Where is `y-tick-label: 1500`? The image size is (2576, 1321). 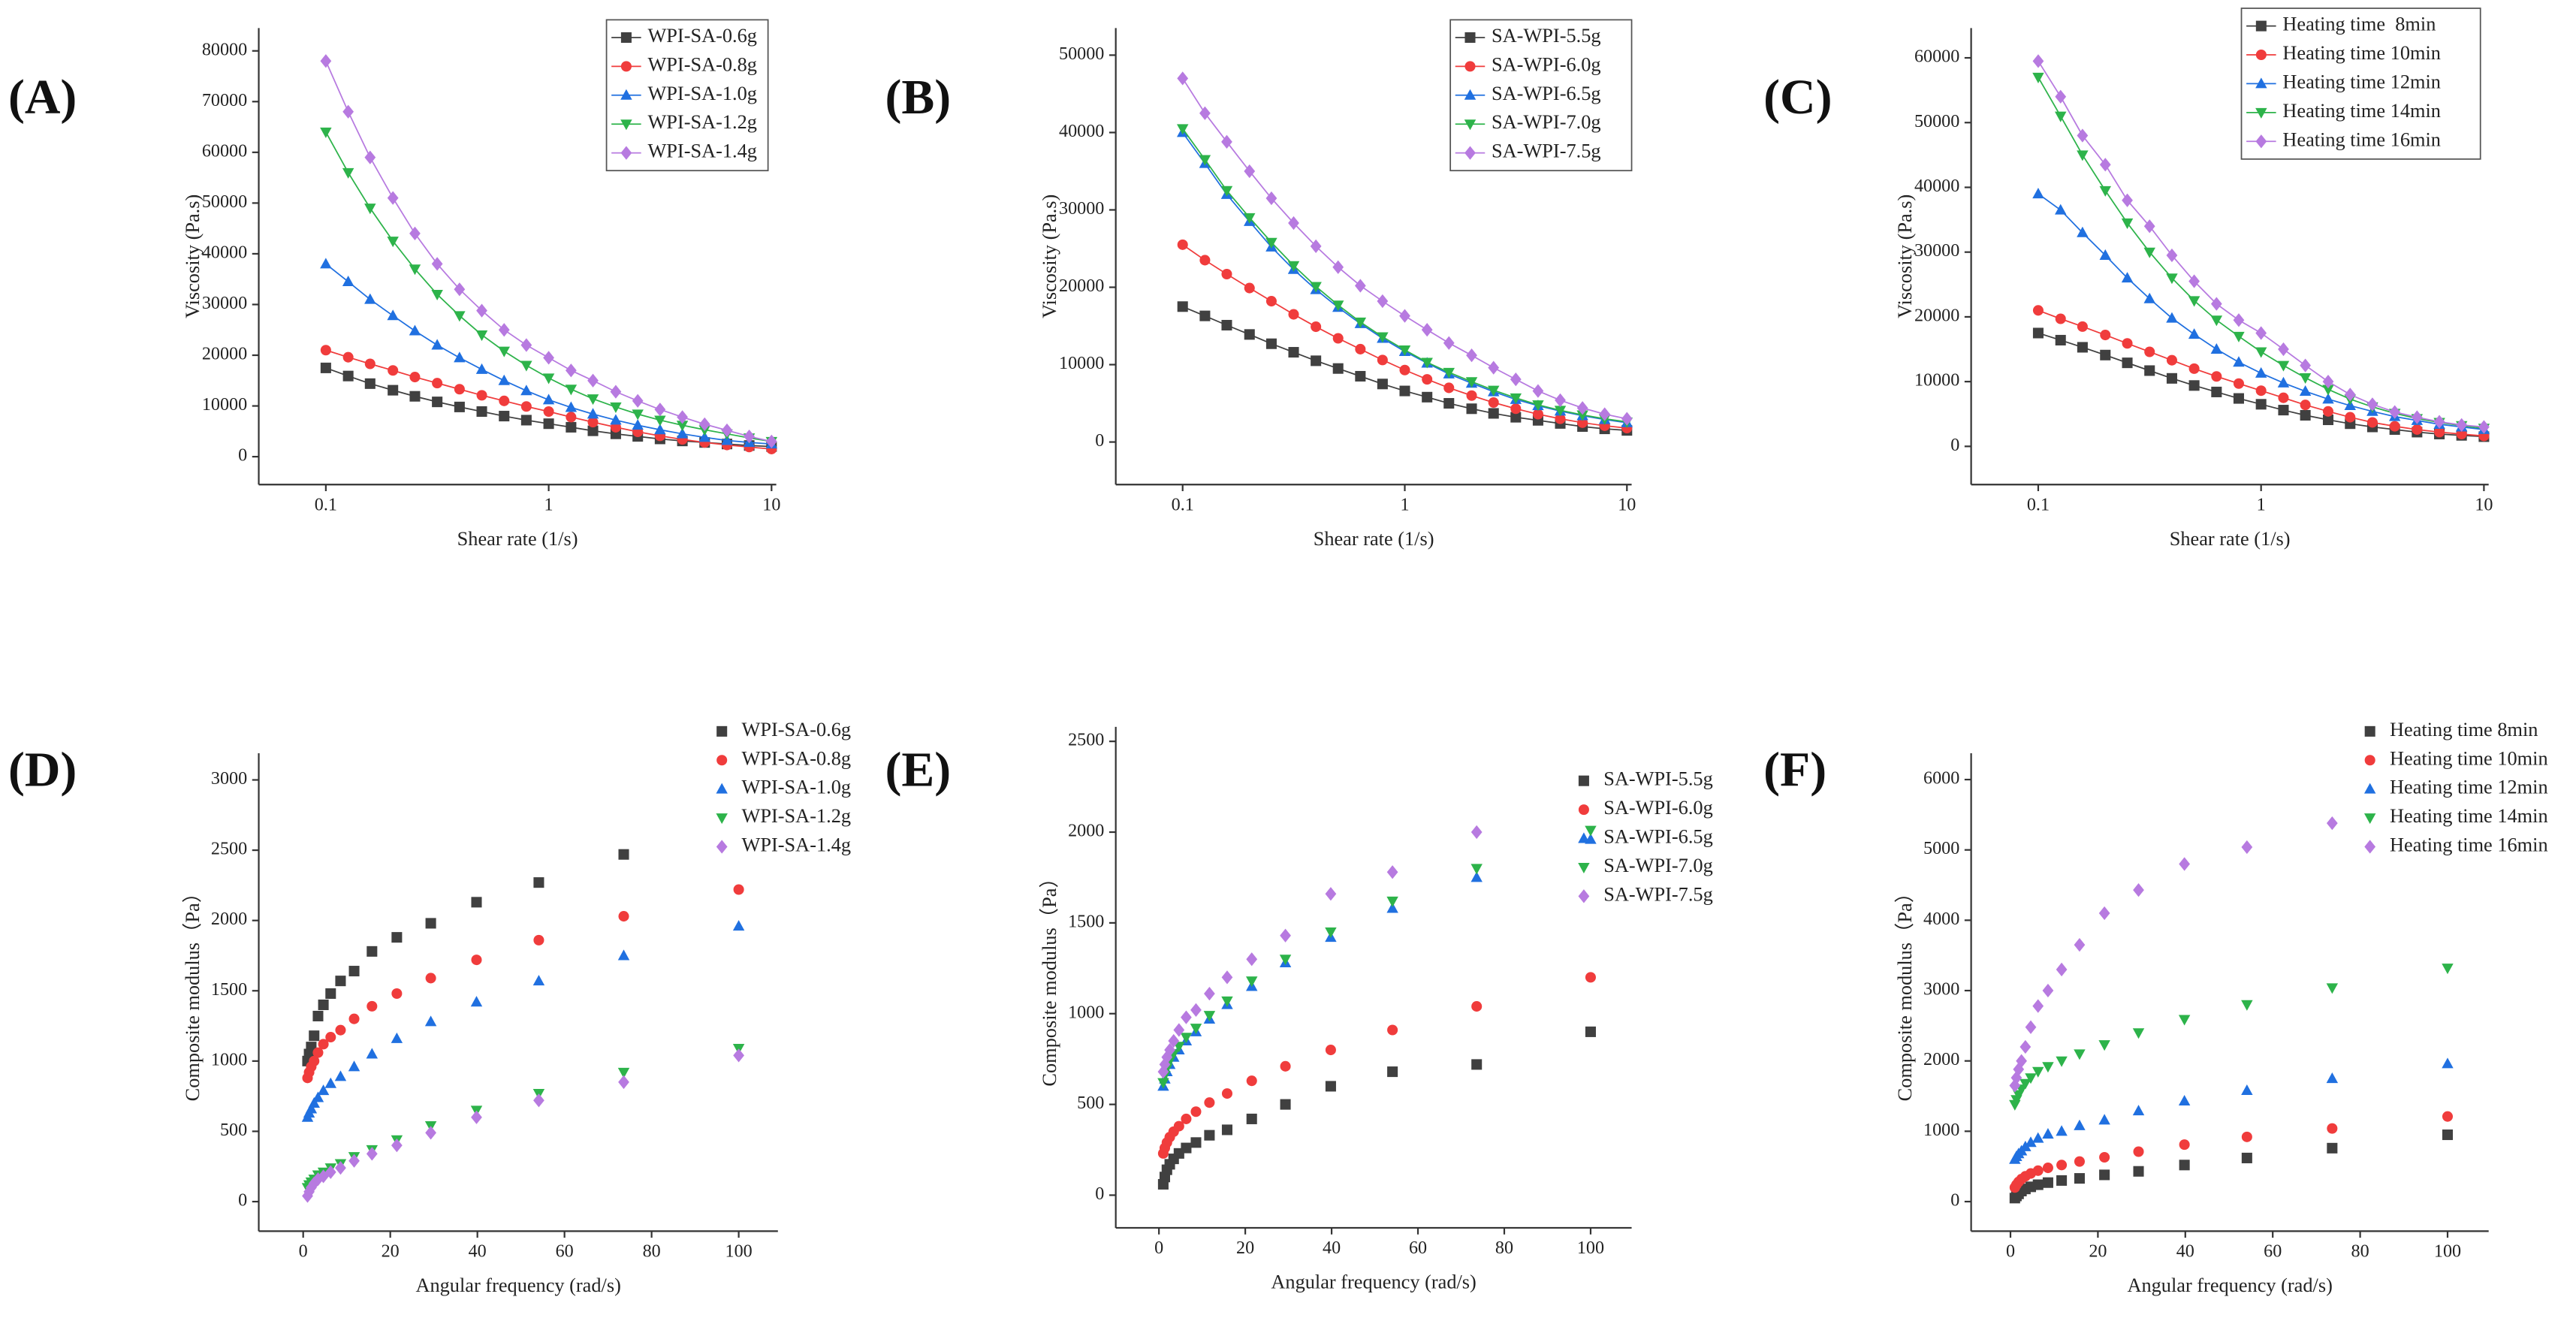
y-tick-label: 1500 is located at coordinates (229, 989).